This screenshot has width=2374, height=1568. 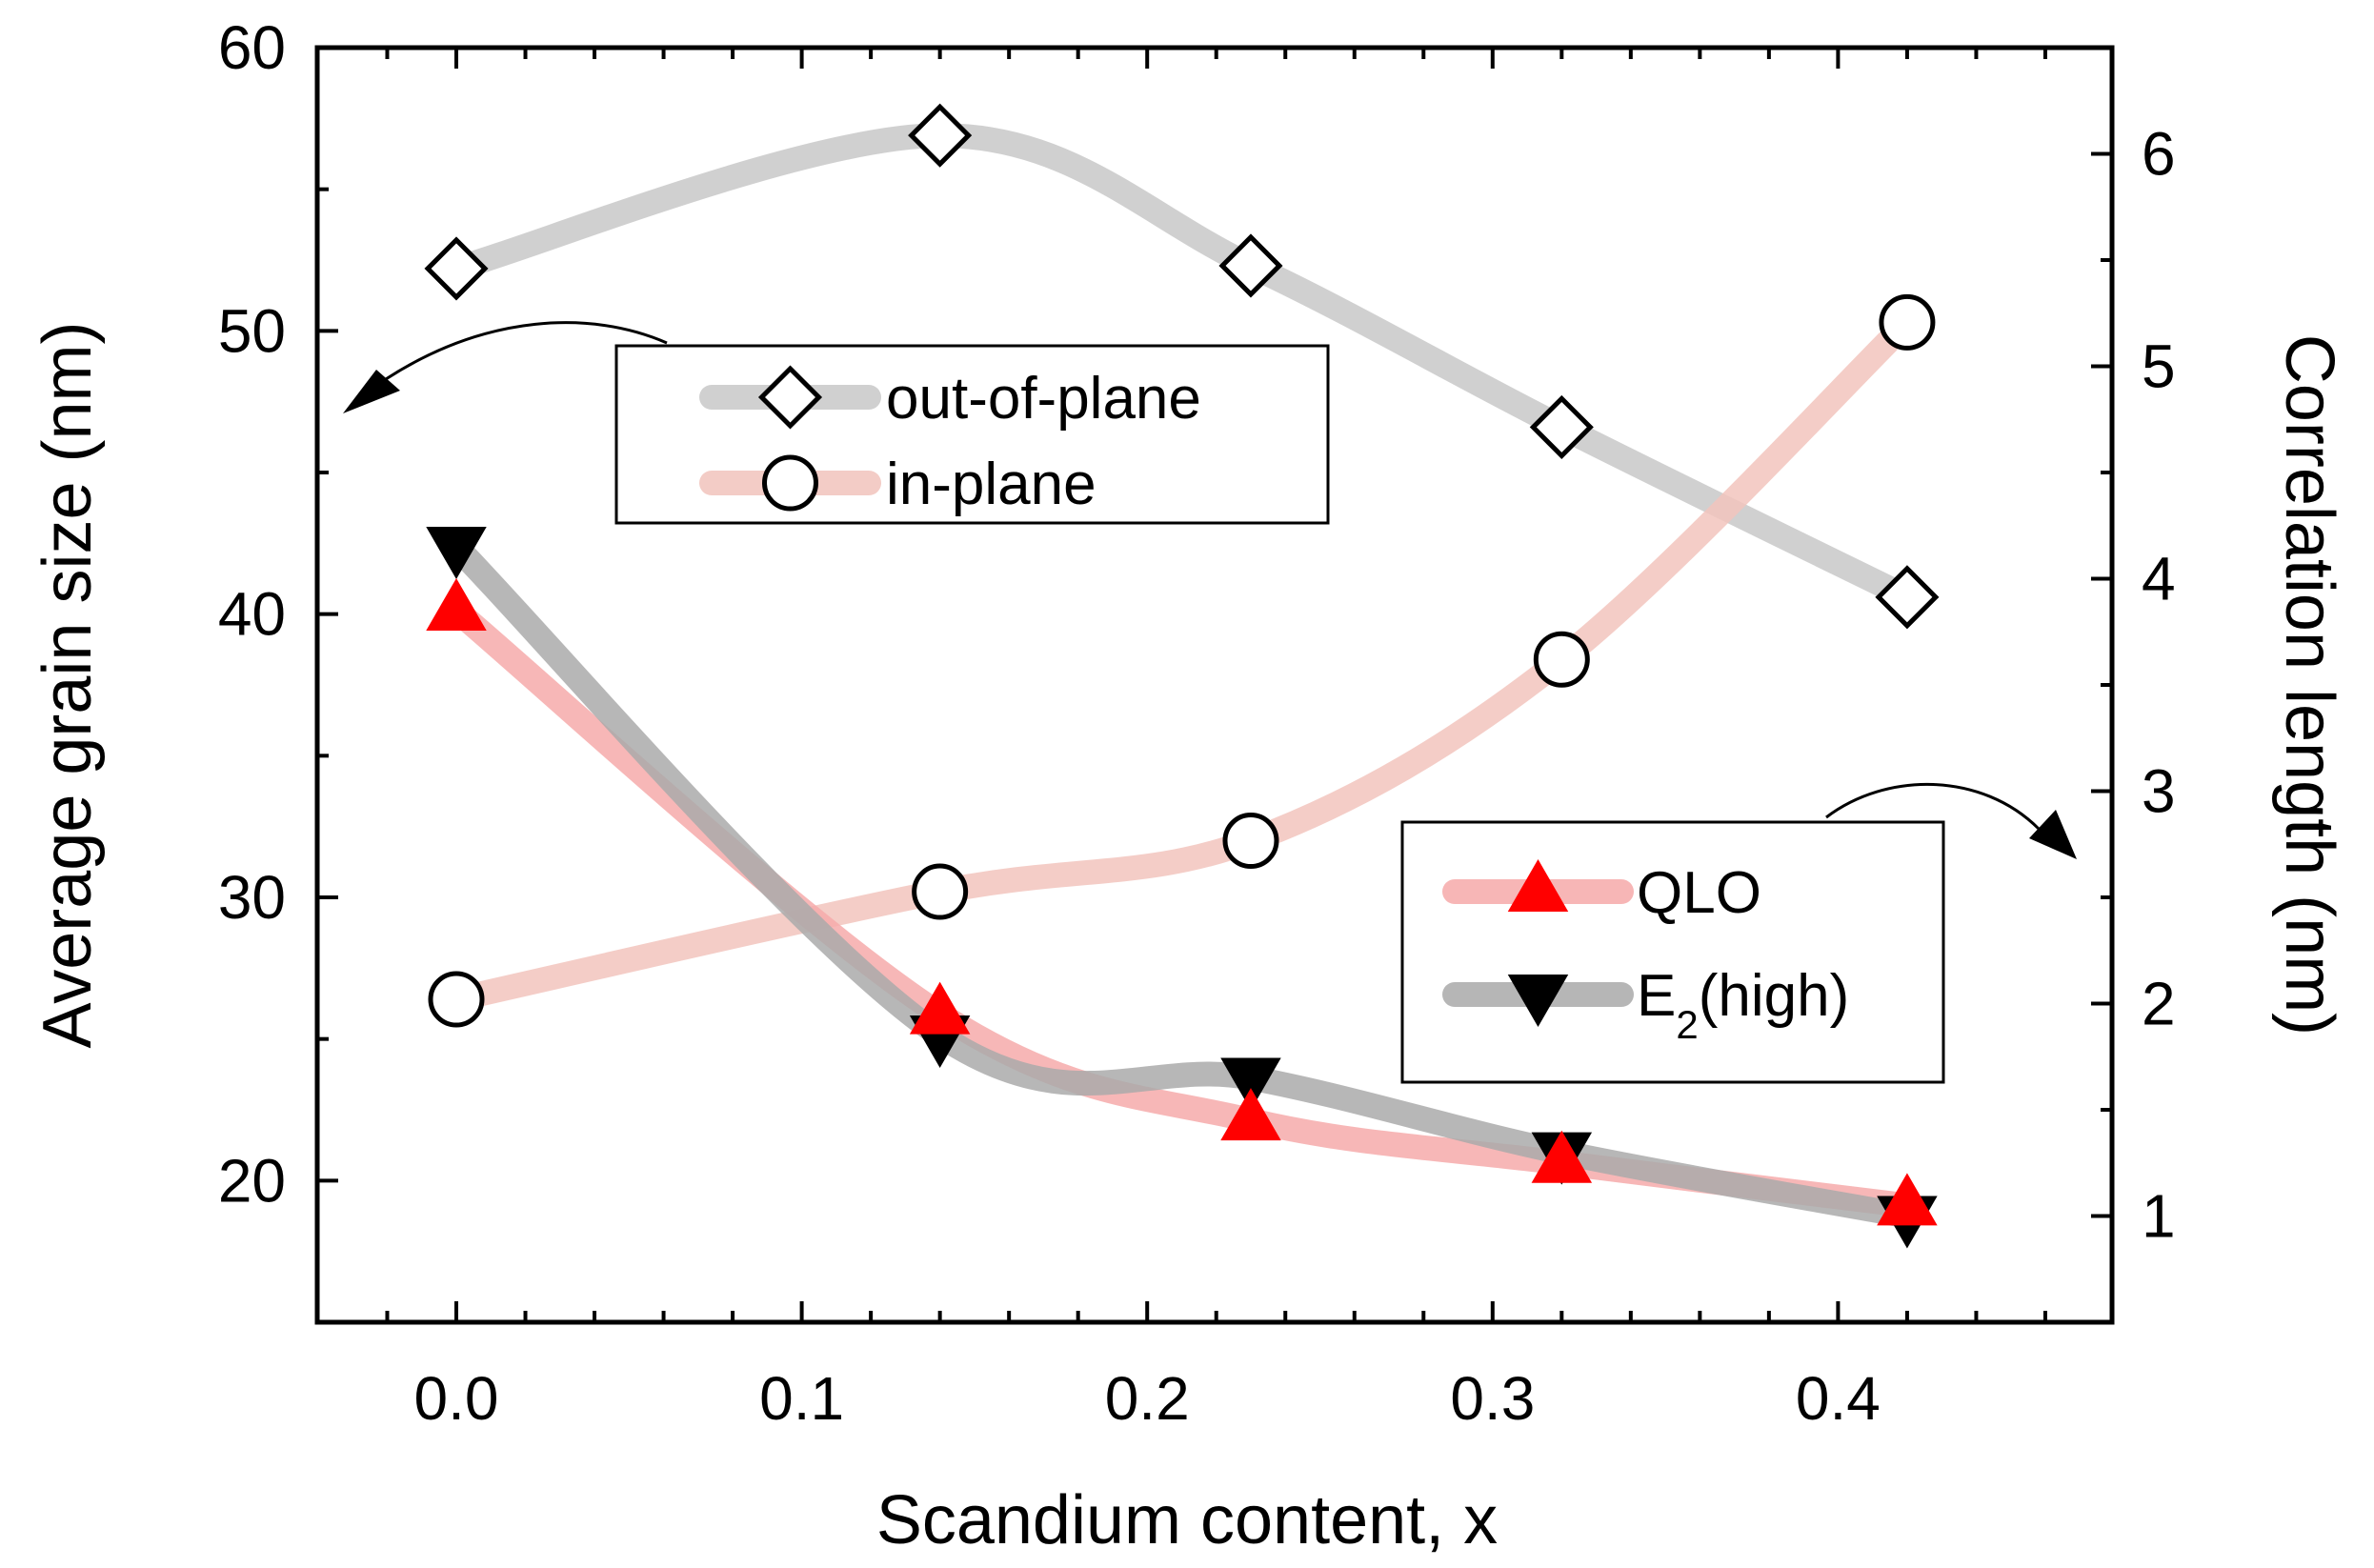 I want to click on legend-bottom: QLO E2(high), so click(x=1672, y=952).